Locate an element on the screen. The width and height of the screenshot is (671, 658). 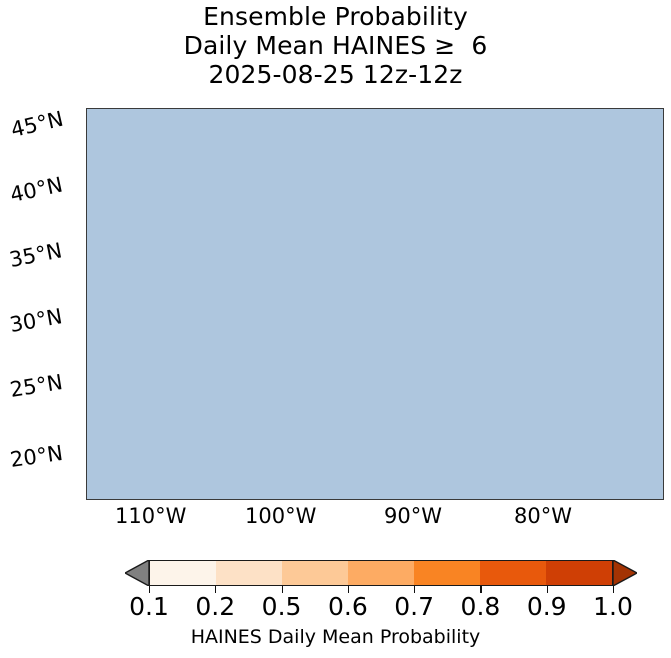
colorbar-tick-labels: 0.1 0.2 0.5 0.6 0.7 0.8 0.9 1.0 is located at coordinates (335, 607).